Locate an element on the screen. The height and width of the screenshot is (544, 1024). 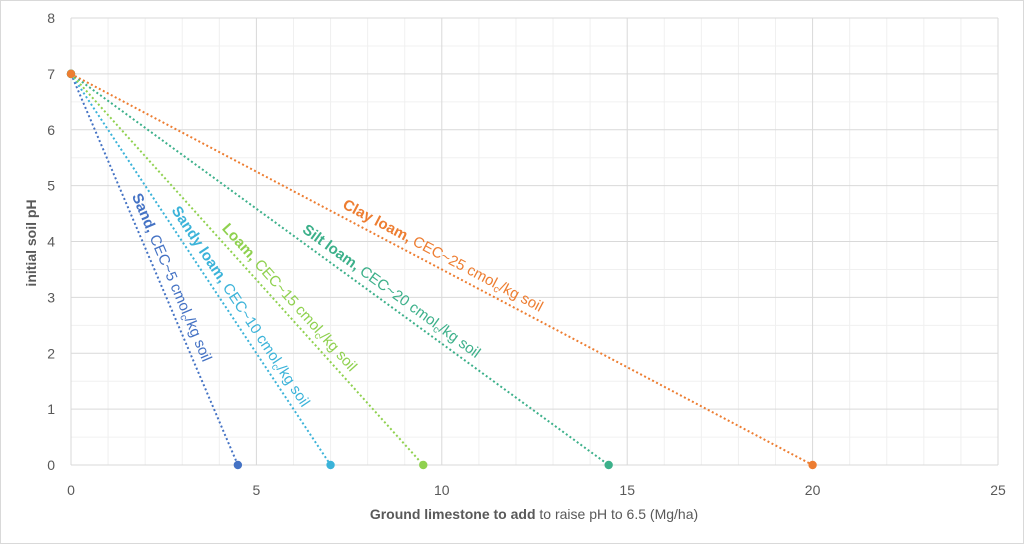
x-tick-label: 5 is located at coordinates (257, 490).